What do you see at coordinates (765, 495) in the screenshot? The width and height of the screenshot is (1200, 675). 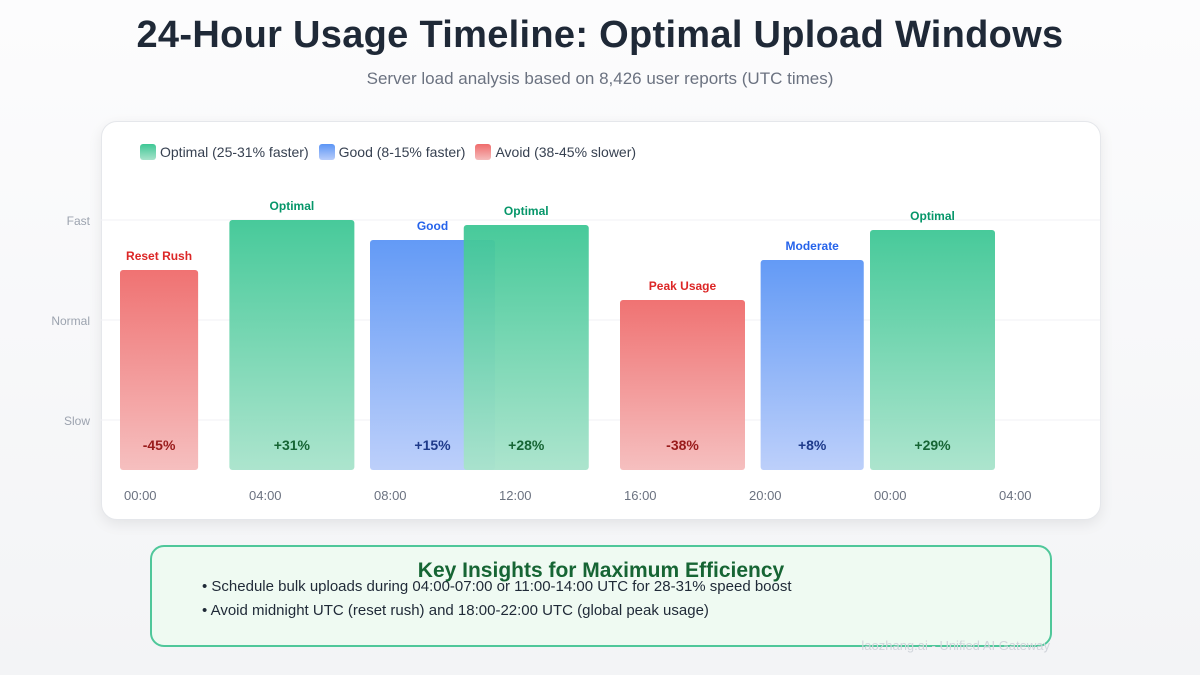 I see `x-tick-label: 20:00` at bounding box center [765, 495].